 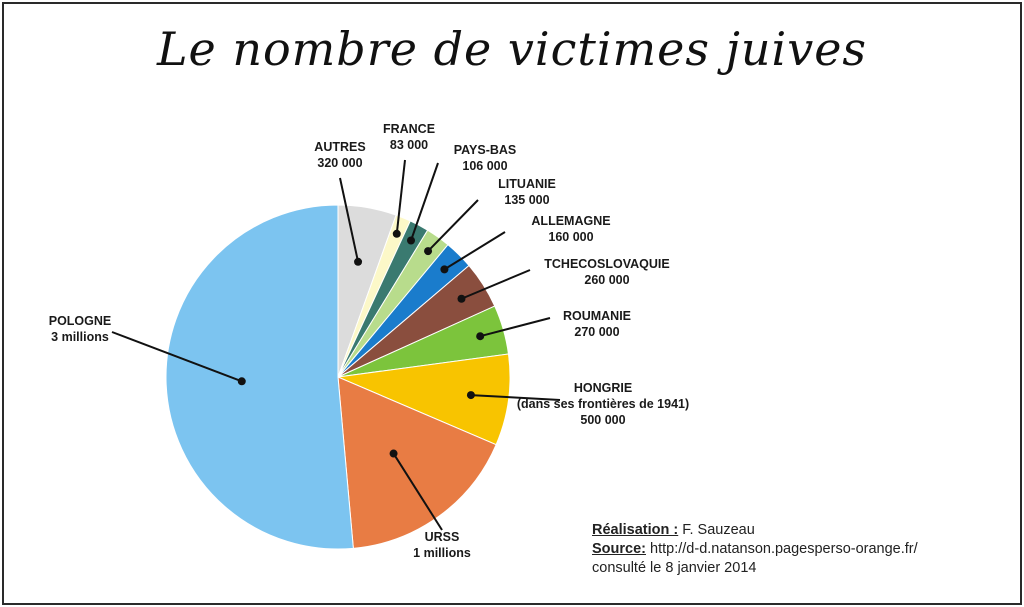 I want to click on leader-line-urss, so click(x=417, y=492).